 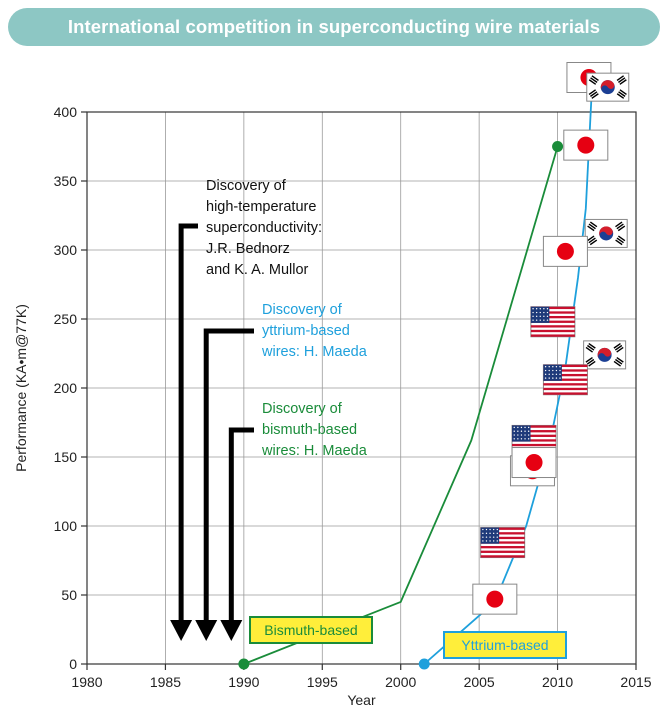 I want to click on flag-taeguk-red, so click(x=607, y=85).